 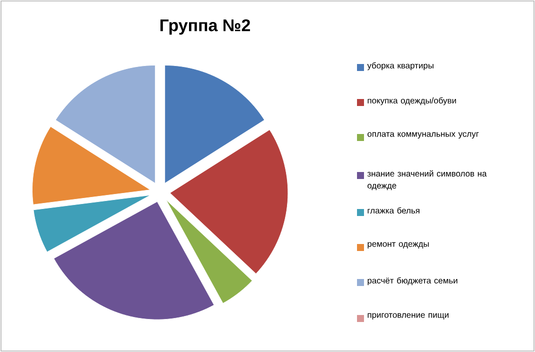 What do you see at coordinates (400, 66) in the screenshot?
I see `legend-label: уборка квартиры` at bounding box center [400, 66].